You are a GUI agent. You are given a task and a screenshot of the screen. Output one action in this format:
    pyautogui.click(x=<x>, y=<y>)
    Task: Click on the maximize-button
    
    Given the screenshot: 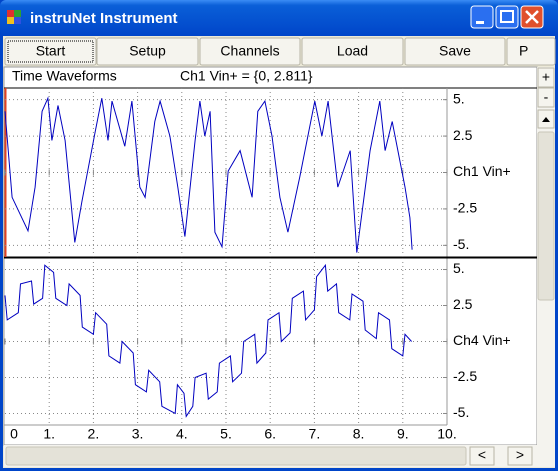 What is the action you would take?
    pyautogui.click(x=507, y=17)
    